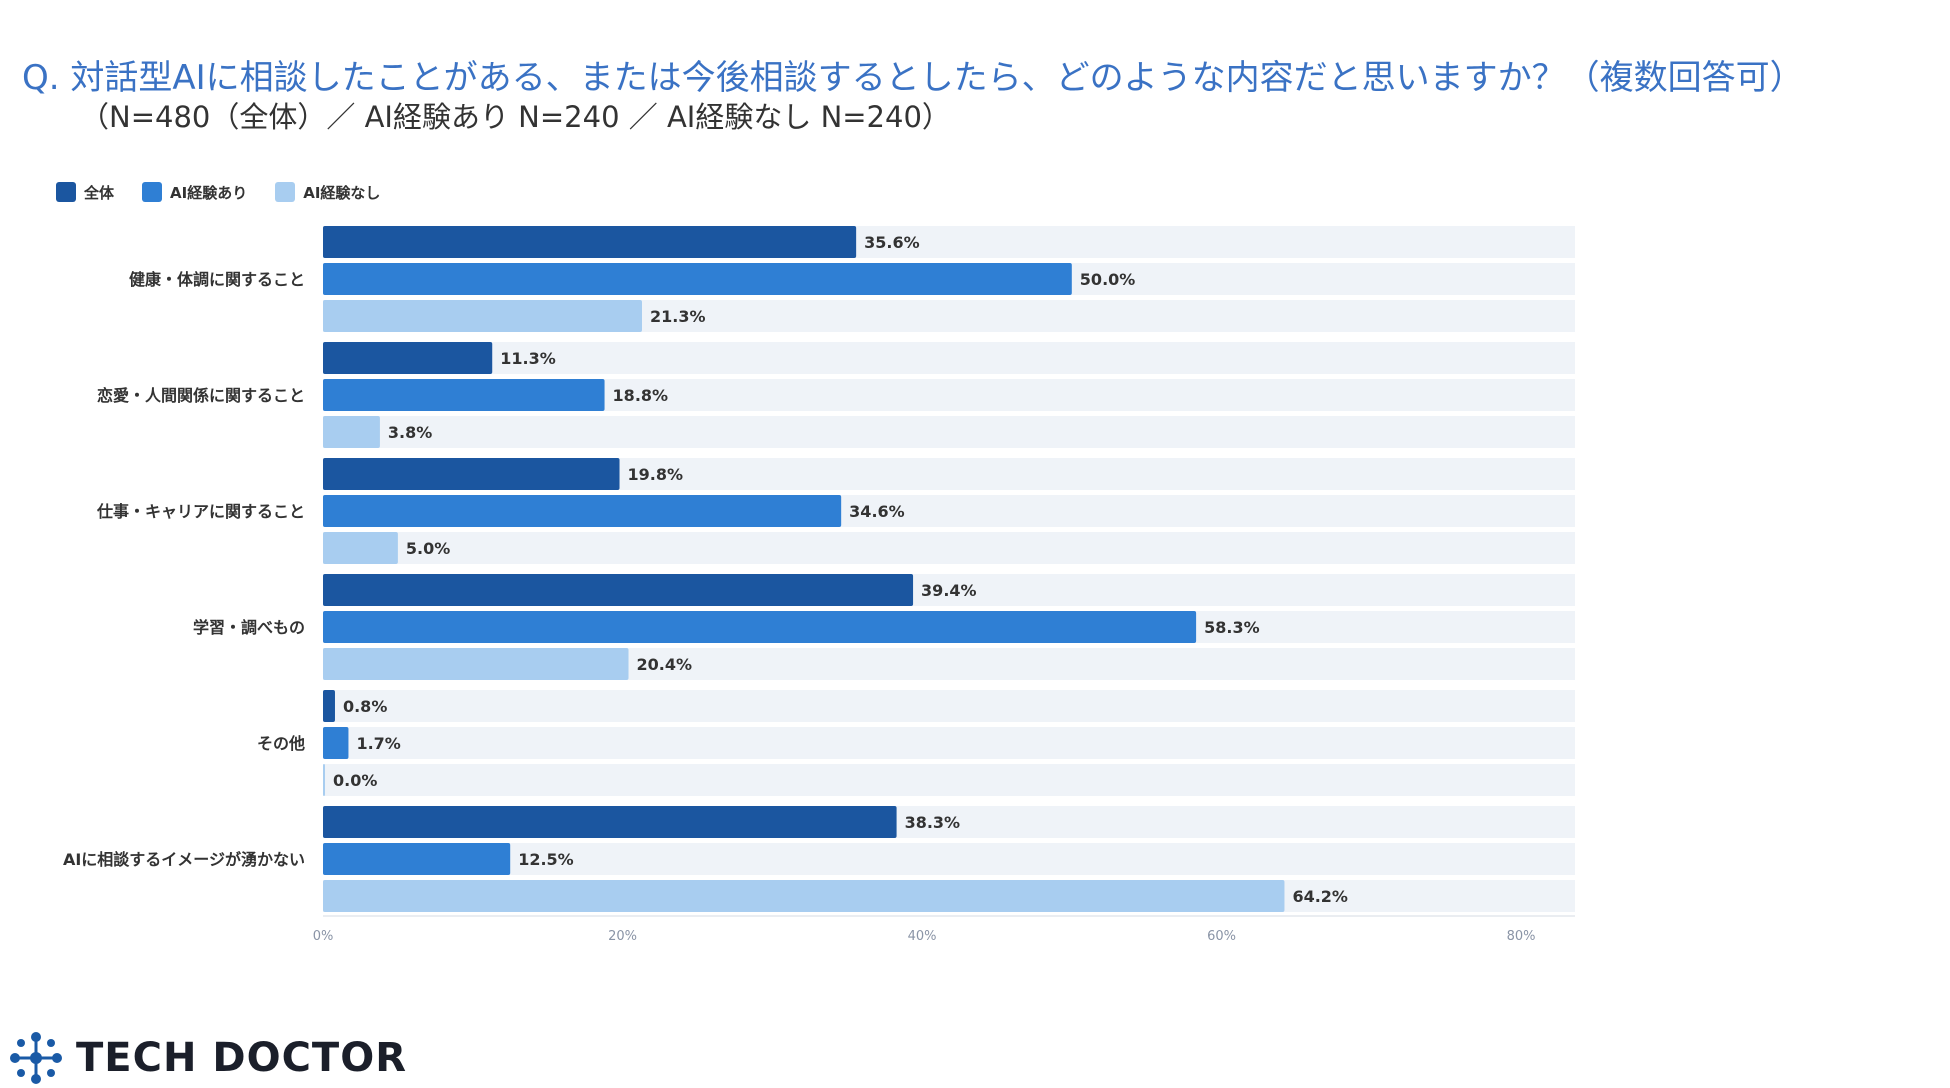 Image resolution: width=1950 pixels, height=1088 pixels. I want to click on legend-item-total: 全体, so click(85, 192).